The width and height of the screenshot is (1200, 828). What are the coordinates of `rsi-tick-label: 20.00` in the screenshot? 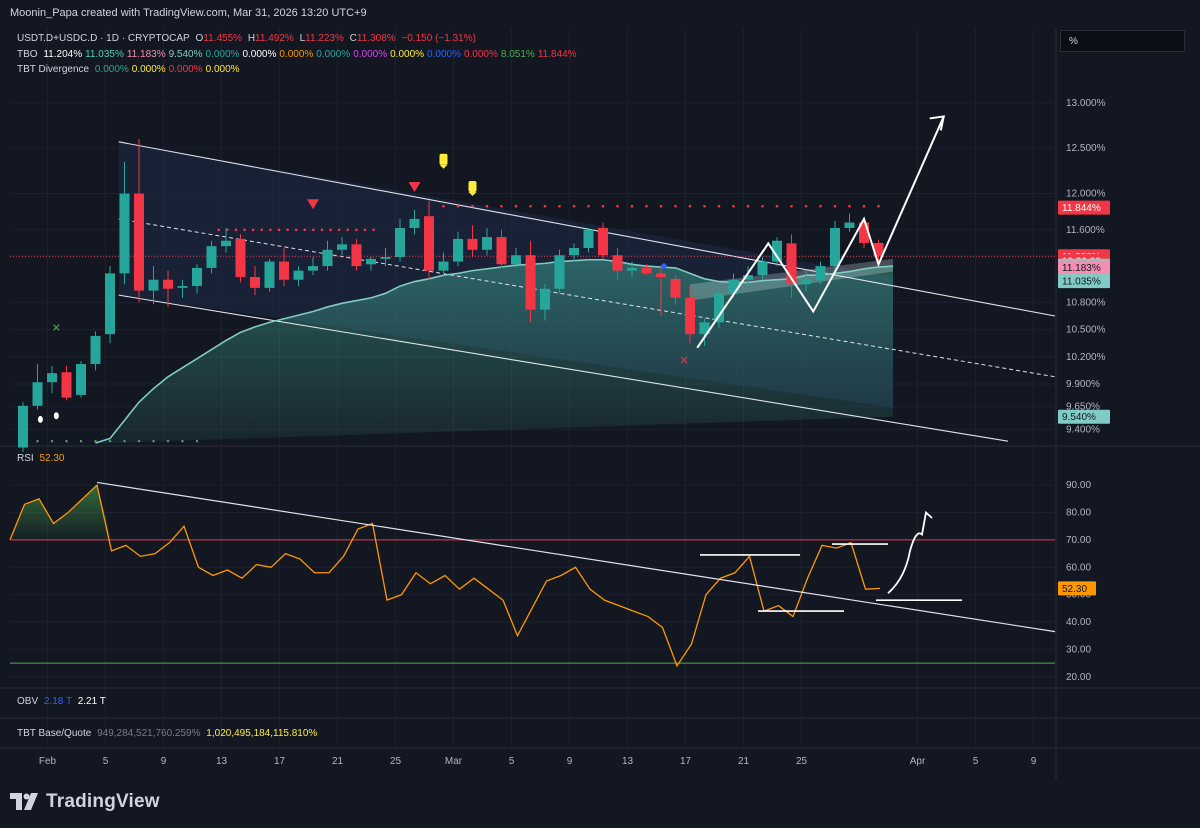 It's located at (1078, 677).